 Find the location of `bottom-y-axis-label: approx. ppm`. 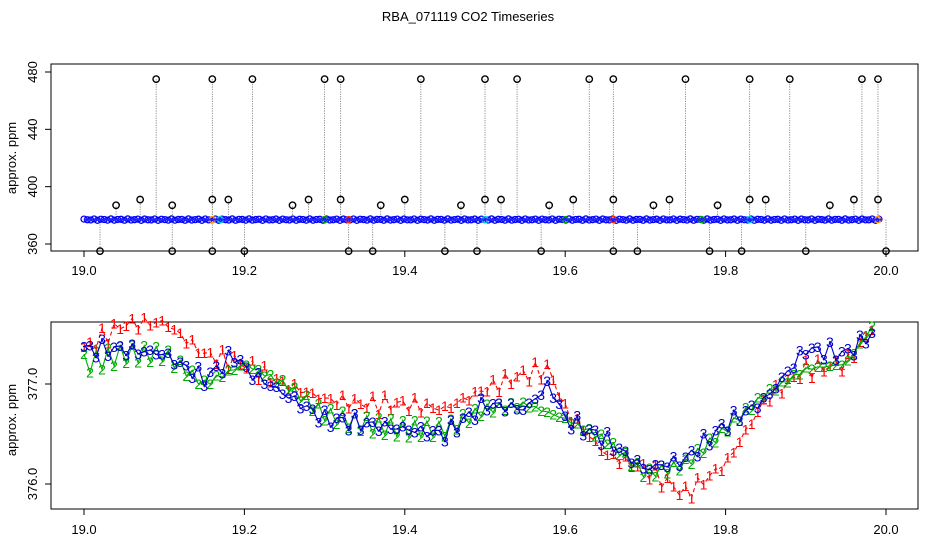

bottom-y-axis-label: approx. ppm is located at coordinates (11, 420).